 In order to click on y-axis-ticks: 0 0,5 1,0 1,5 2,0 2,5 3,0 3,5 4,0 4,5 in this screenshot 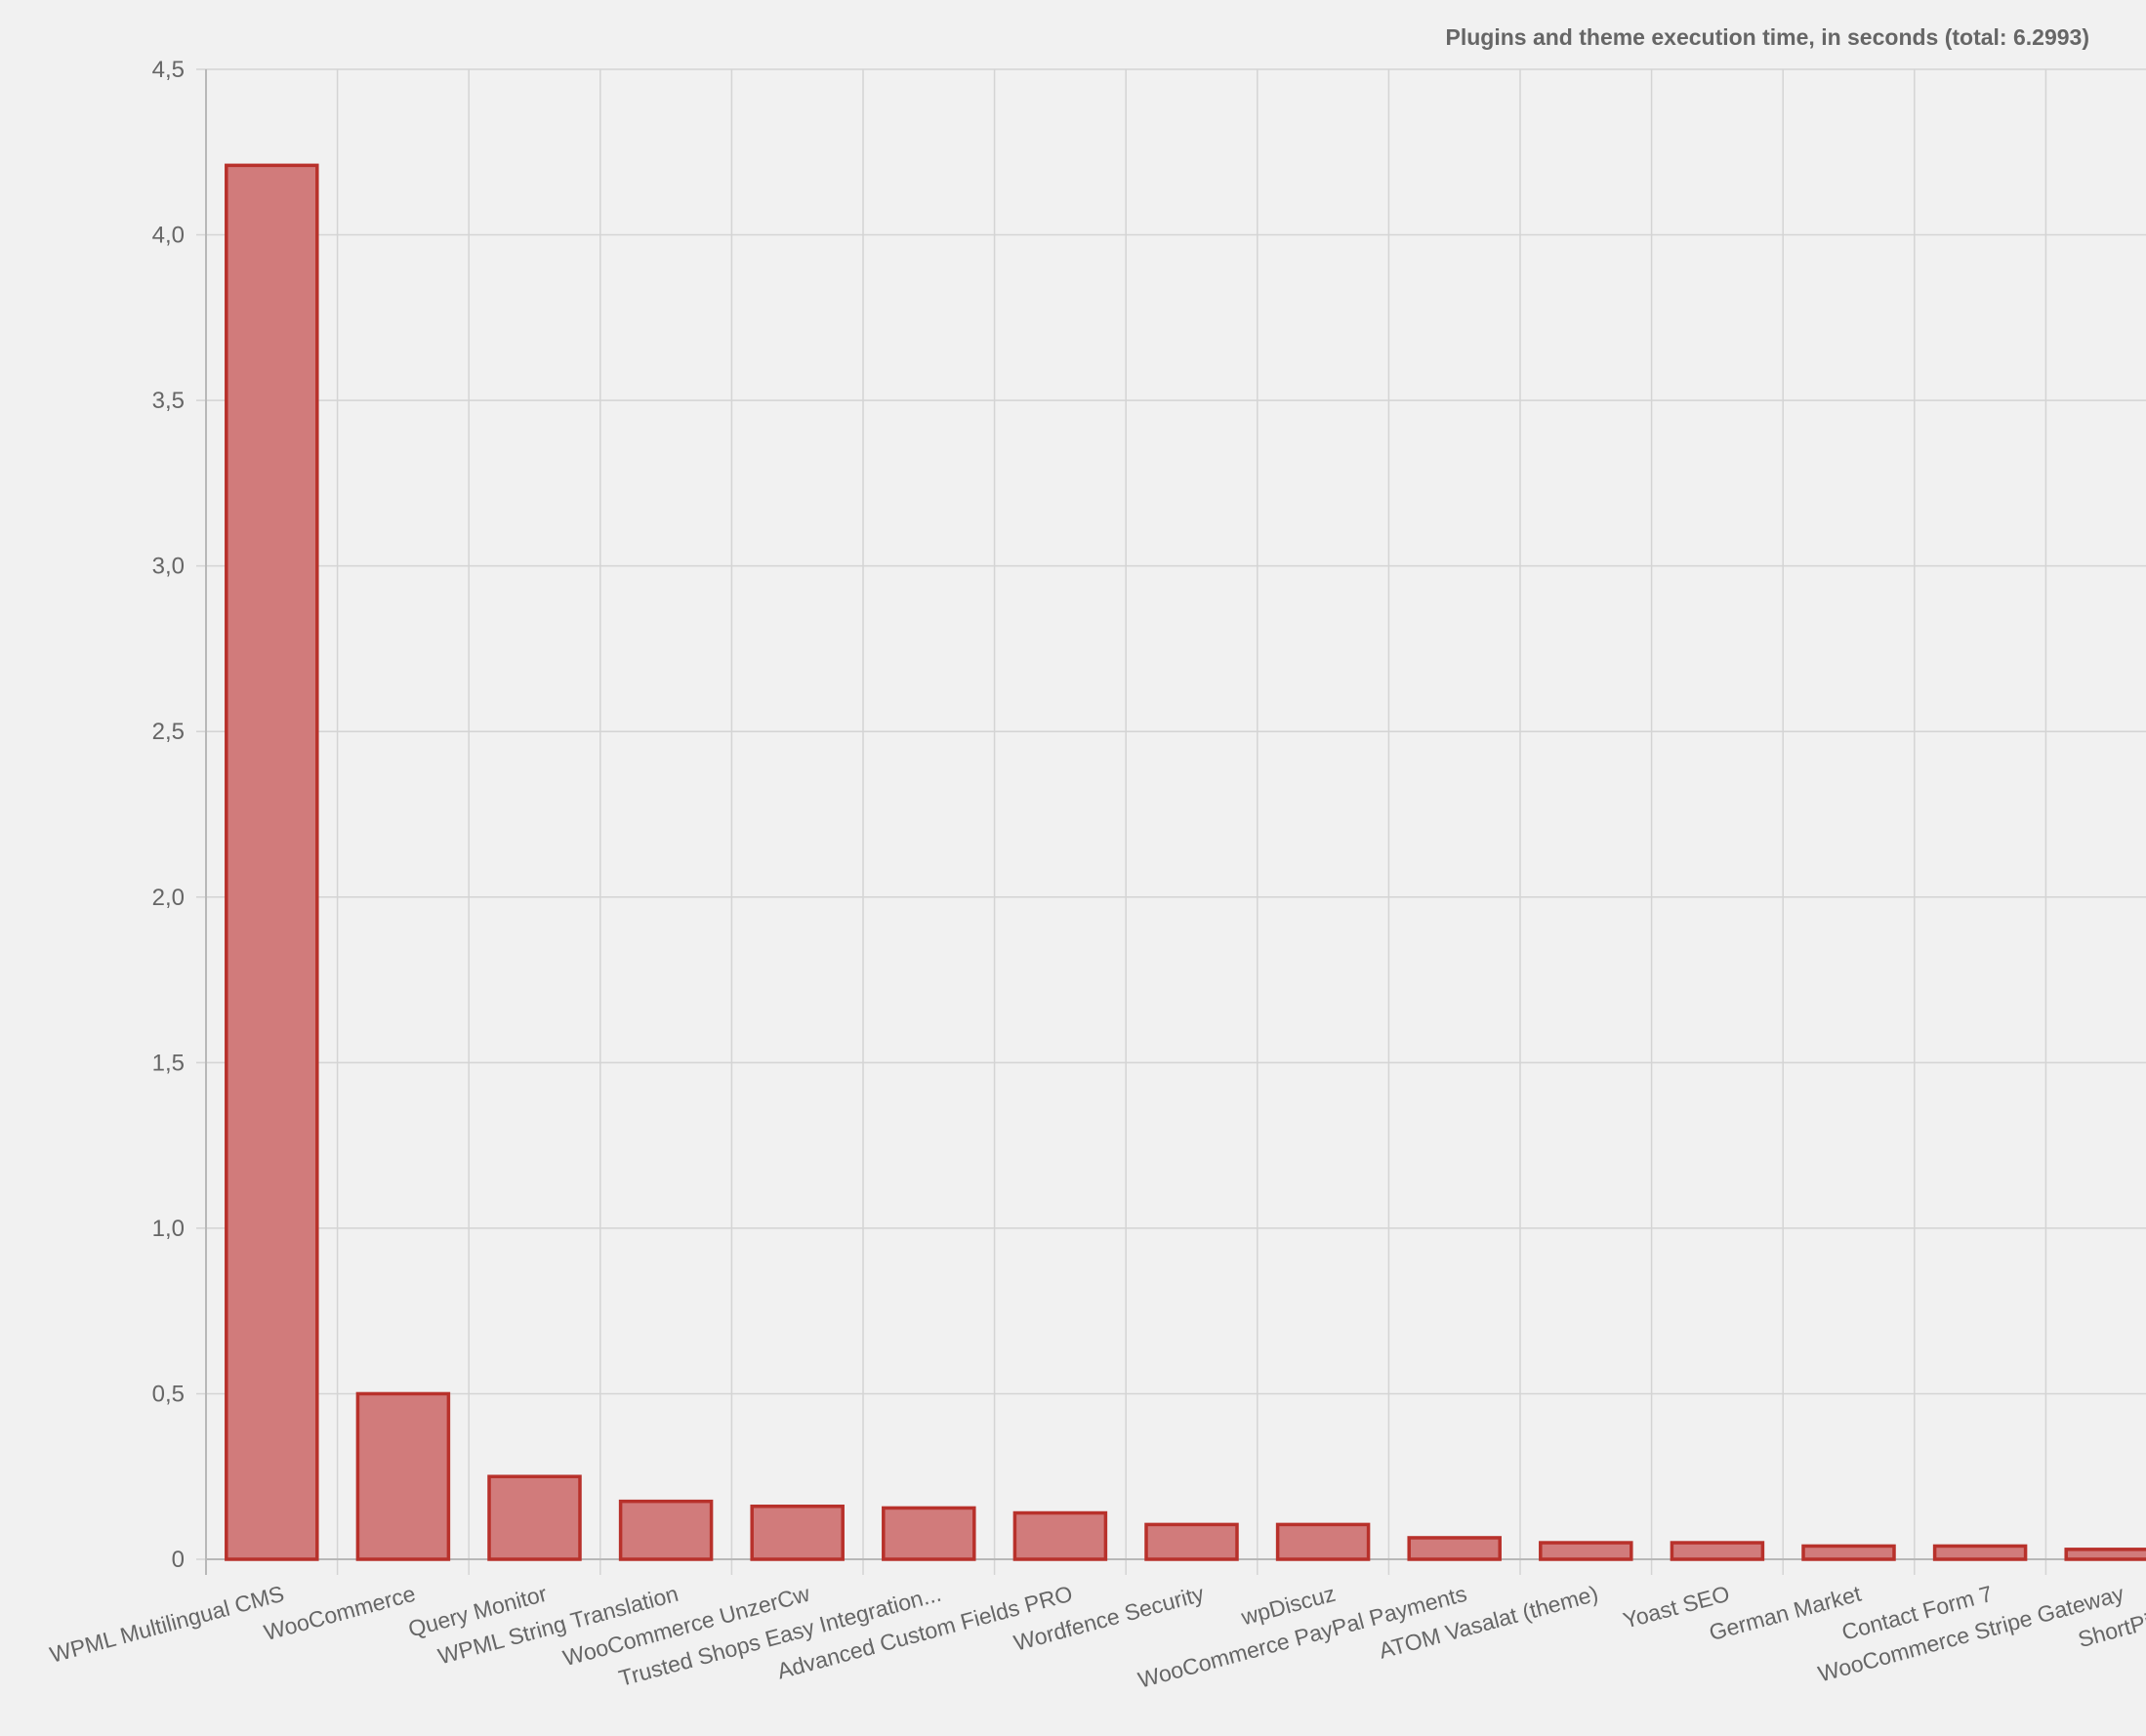, I will do `click(168, 815)`.